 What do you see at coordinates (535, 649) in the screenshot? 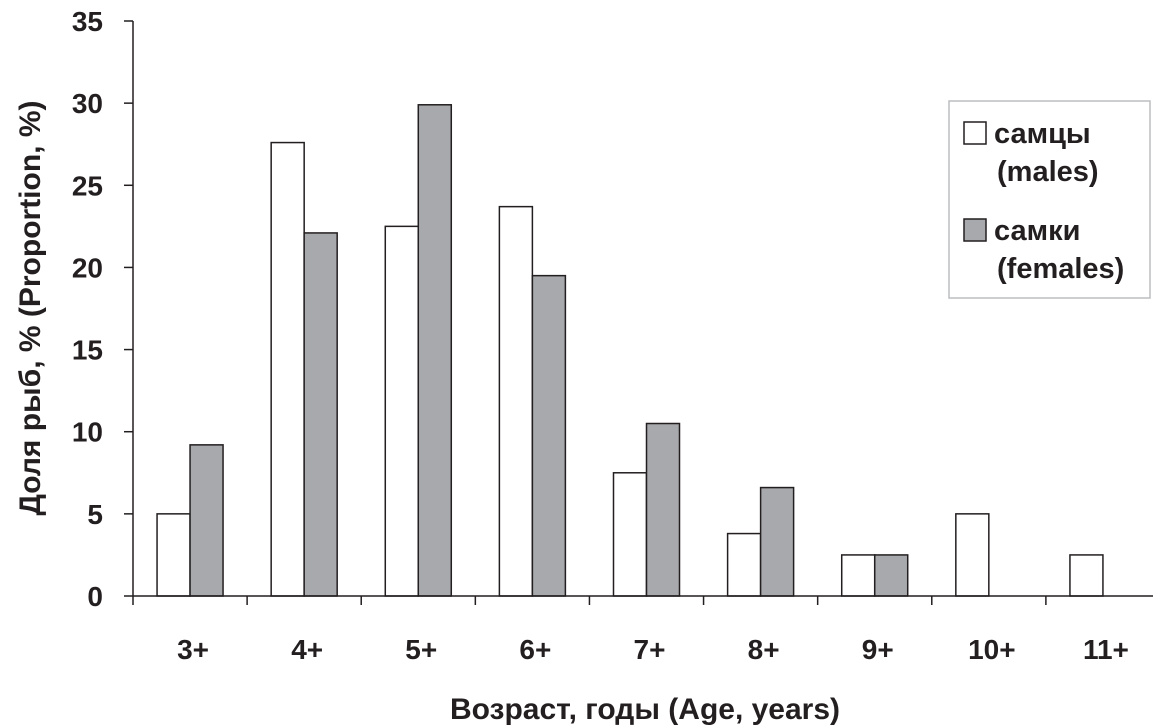
I see `x-tick-label: 6+` at bounding box center [535, 649].